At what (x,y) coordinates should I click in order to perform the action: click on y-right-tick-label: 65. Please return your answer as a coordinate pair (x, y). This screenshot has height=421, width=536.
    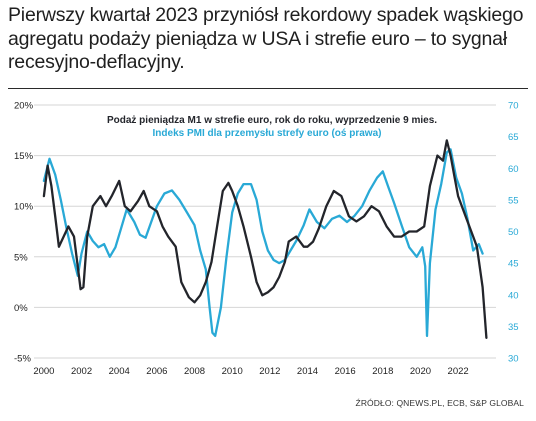
    Looking at the image, I should click on (513, 137).